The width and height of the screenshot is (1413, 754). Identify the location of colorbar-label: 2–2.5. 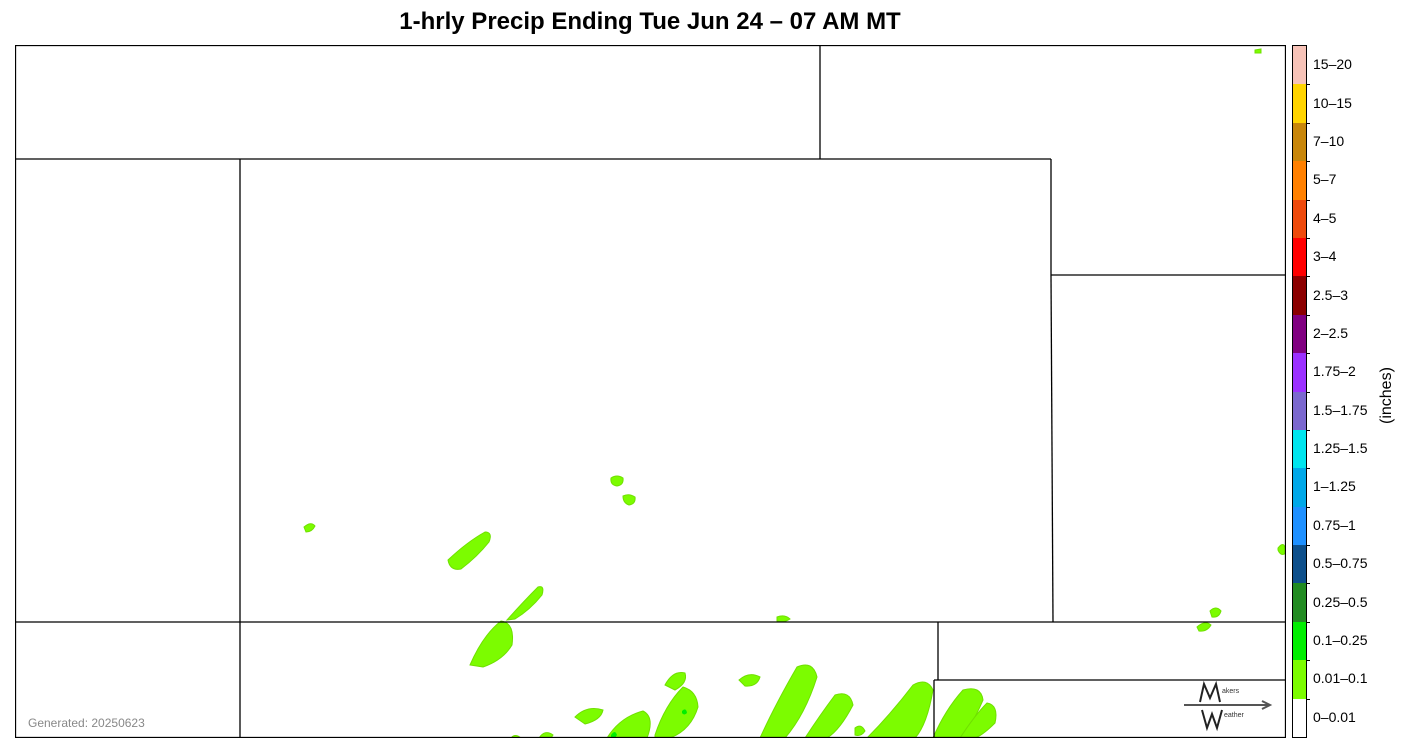
(1331, 332).